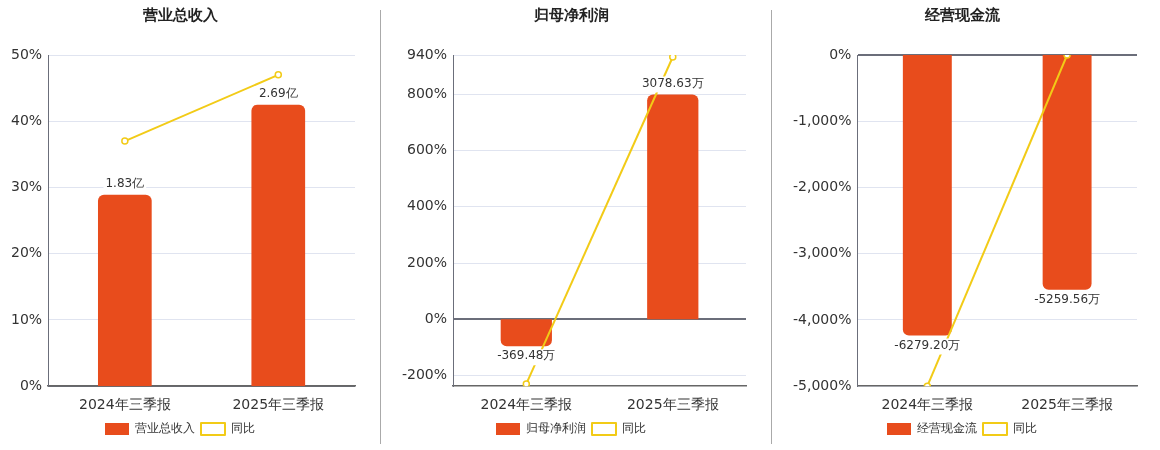 The height and width of the screenshot is (450, 1160). Describe the element at coordinates (26, 53) in the screenshot. I see `y-tick-label: 50%` at that location.